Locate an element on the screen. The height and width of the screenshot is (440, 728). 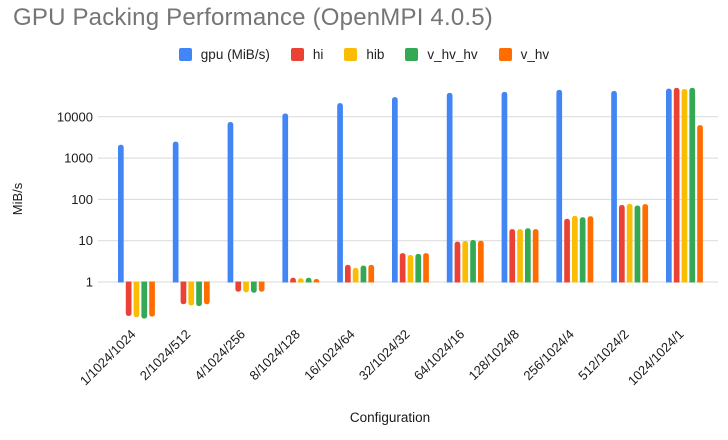
bar-hi-512/1024/2 is located at coordinates (622, 244).